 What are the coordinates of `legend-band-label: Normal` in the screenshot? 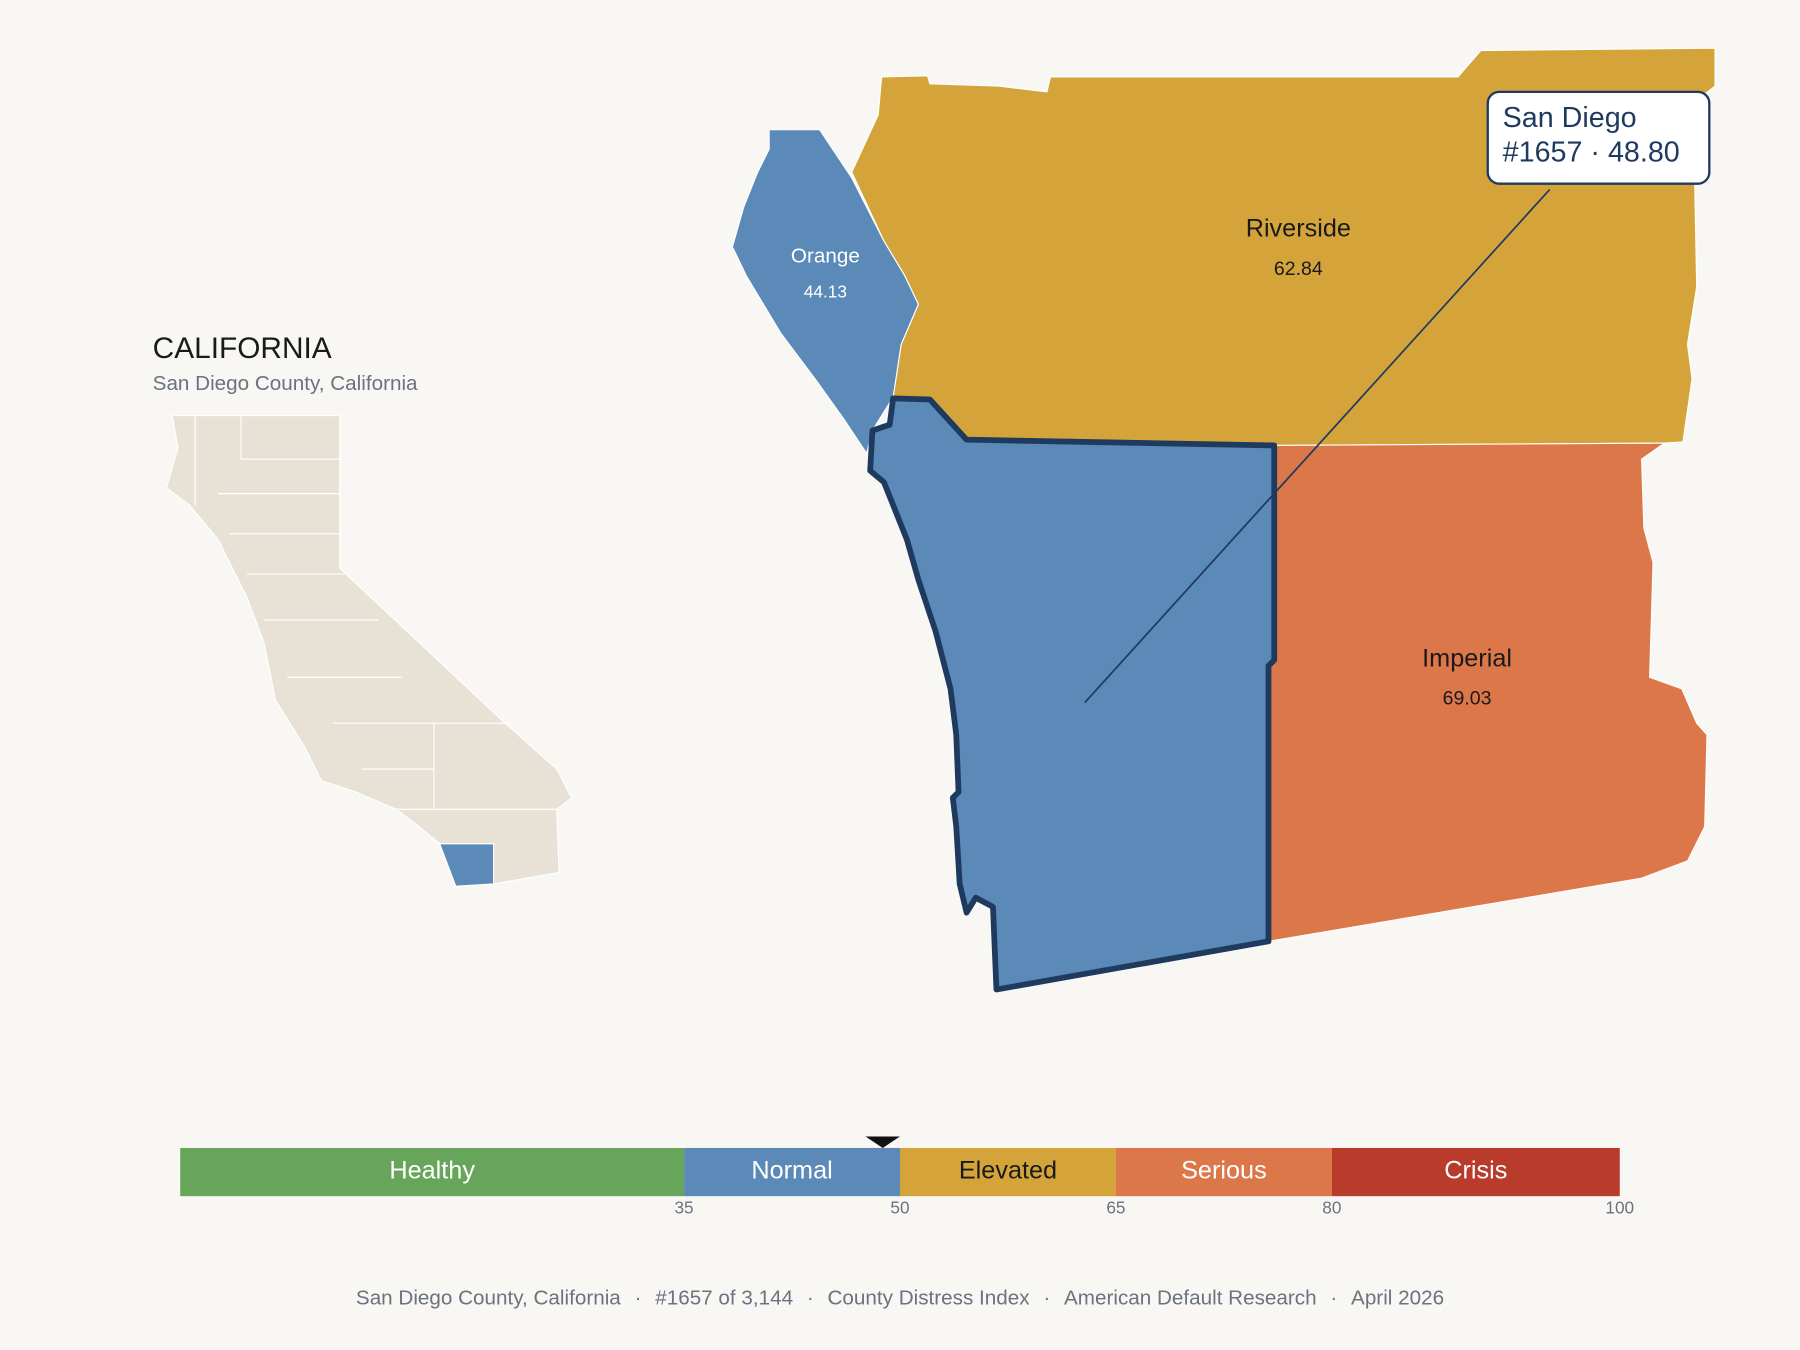 It's located at (791, 1171).